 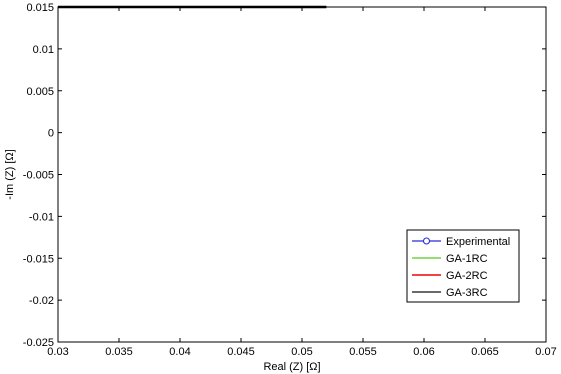 I want to click on y-tick-label: 0.005, so click(x=40, y=92).